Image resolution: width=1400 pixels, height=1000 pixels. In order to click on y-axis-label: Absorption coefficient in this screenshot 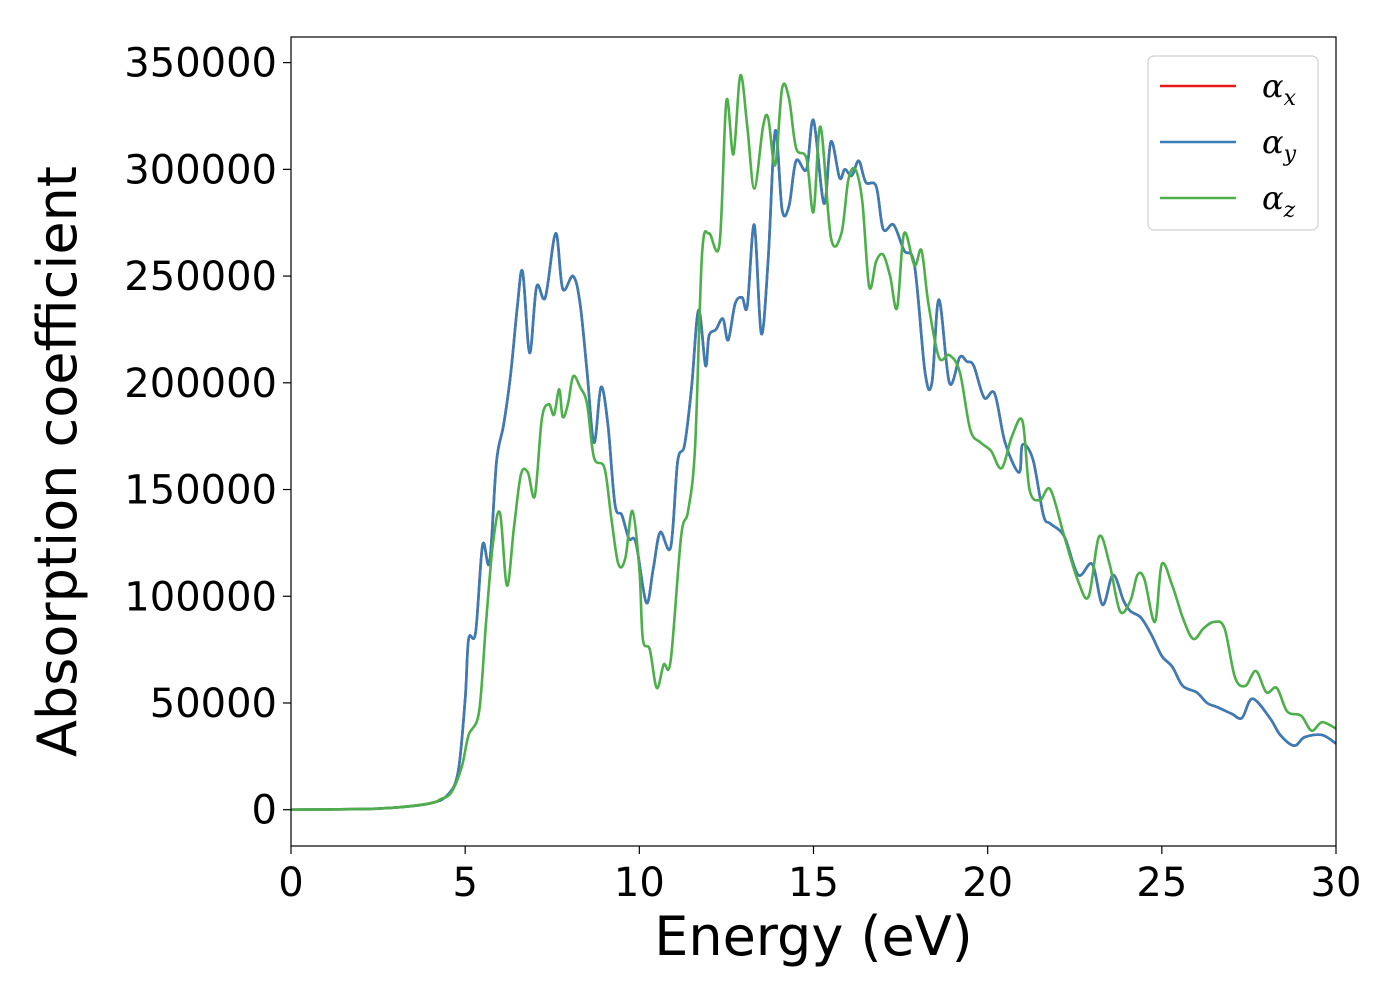, I will do `click(57, 461)`.